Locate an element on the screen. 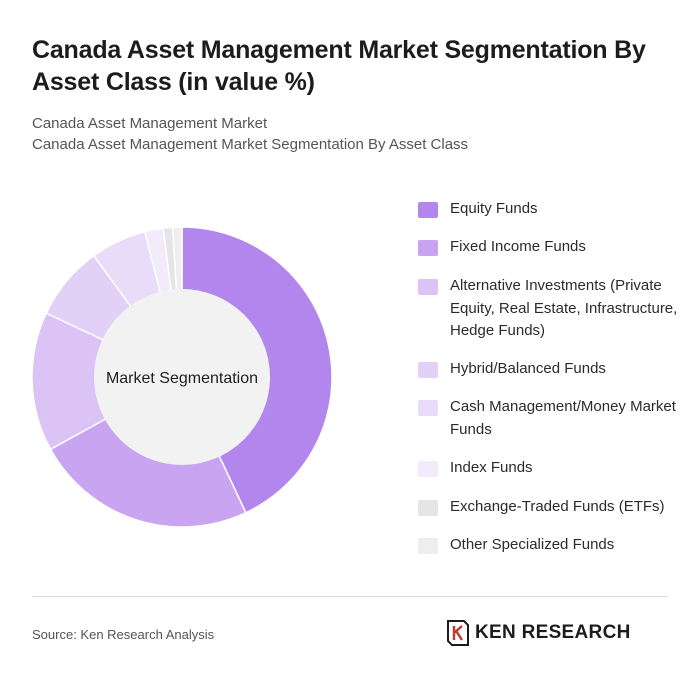  source-note: Source: Ken Research Analysis is located at coordinates (123, 634).